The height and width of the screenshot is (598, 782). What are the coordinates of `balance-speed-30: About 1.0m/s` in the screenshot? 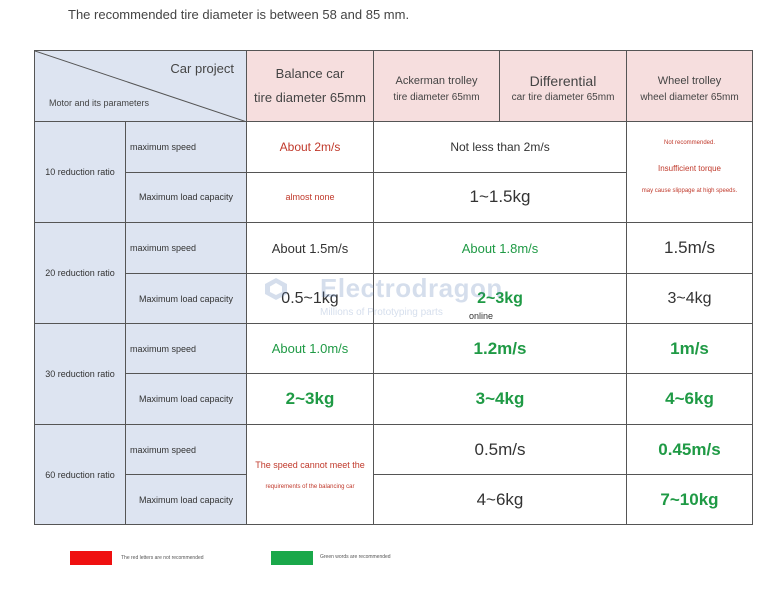 It's located at (310, 348).